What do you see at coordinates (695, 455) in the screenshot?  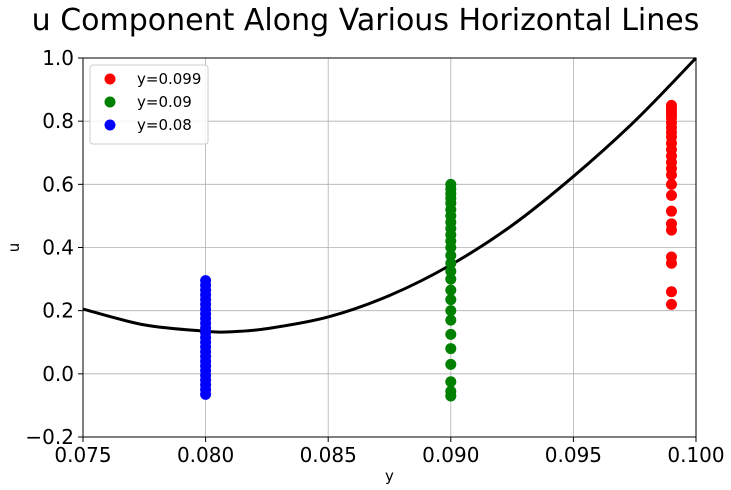 I see `x-tick-label: 0.100` at bounding box center [695, 455].